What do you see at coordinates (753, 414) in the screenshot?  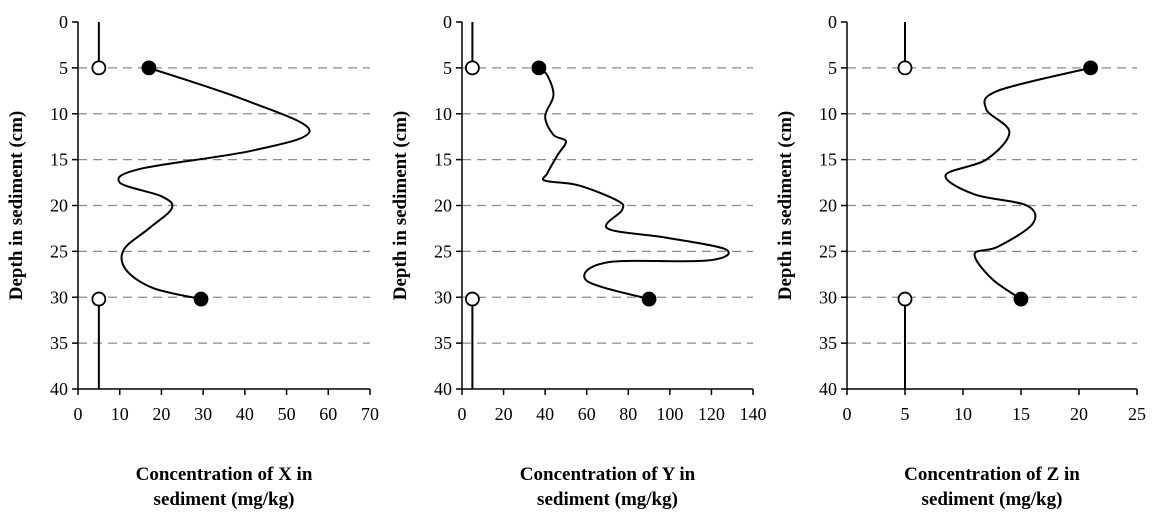 I see `x-tick-label: 140` at bounding box center [753, 414].